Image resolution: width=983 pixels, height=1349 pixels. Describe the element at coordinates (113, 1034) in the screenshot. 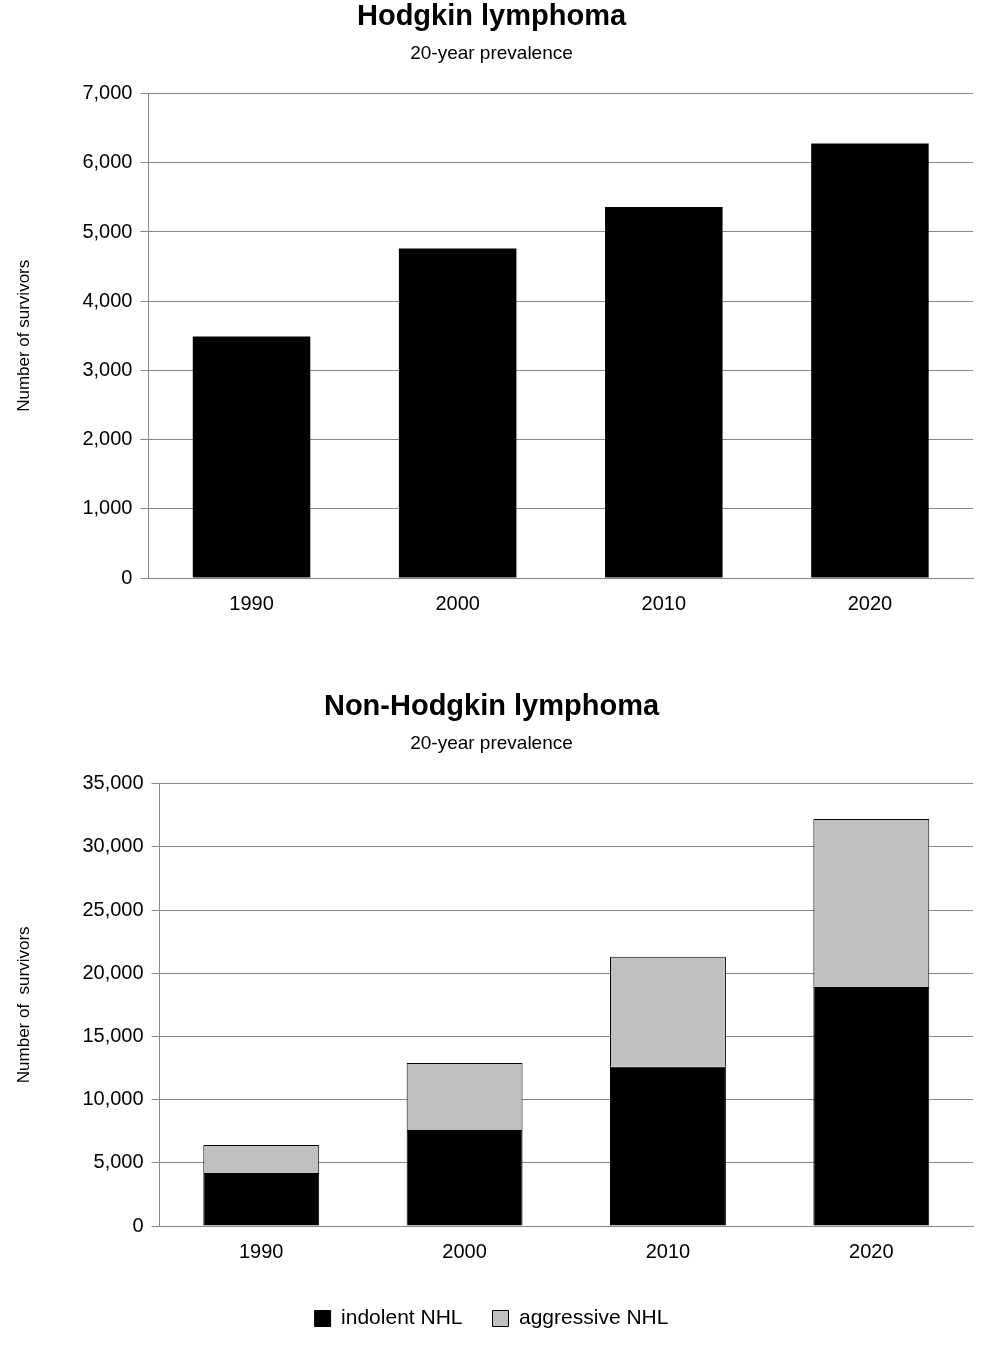

I see `y-tick-label: 15,000` at that location.